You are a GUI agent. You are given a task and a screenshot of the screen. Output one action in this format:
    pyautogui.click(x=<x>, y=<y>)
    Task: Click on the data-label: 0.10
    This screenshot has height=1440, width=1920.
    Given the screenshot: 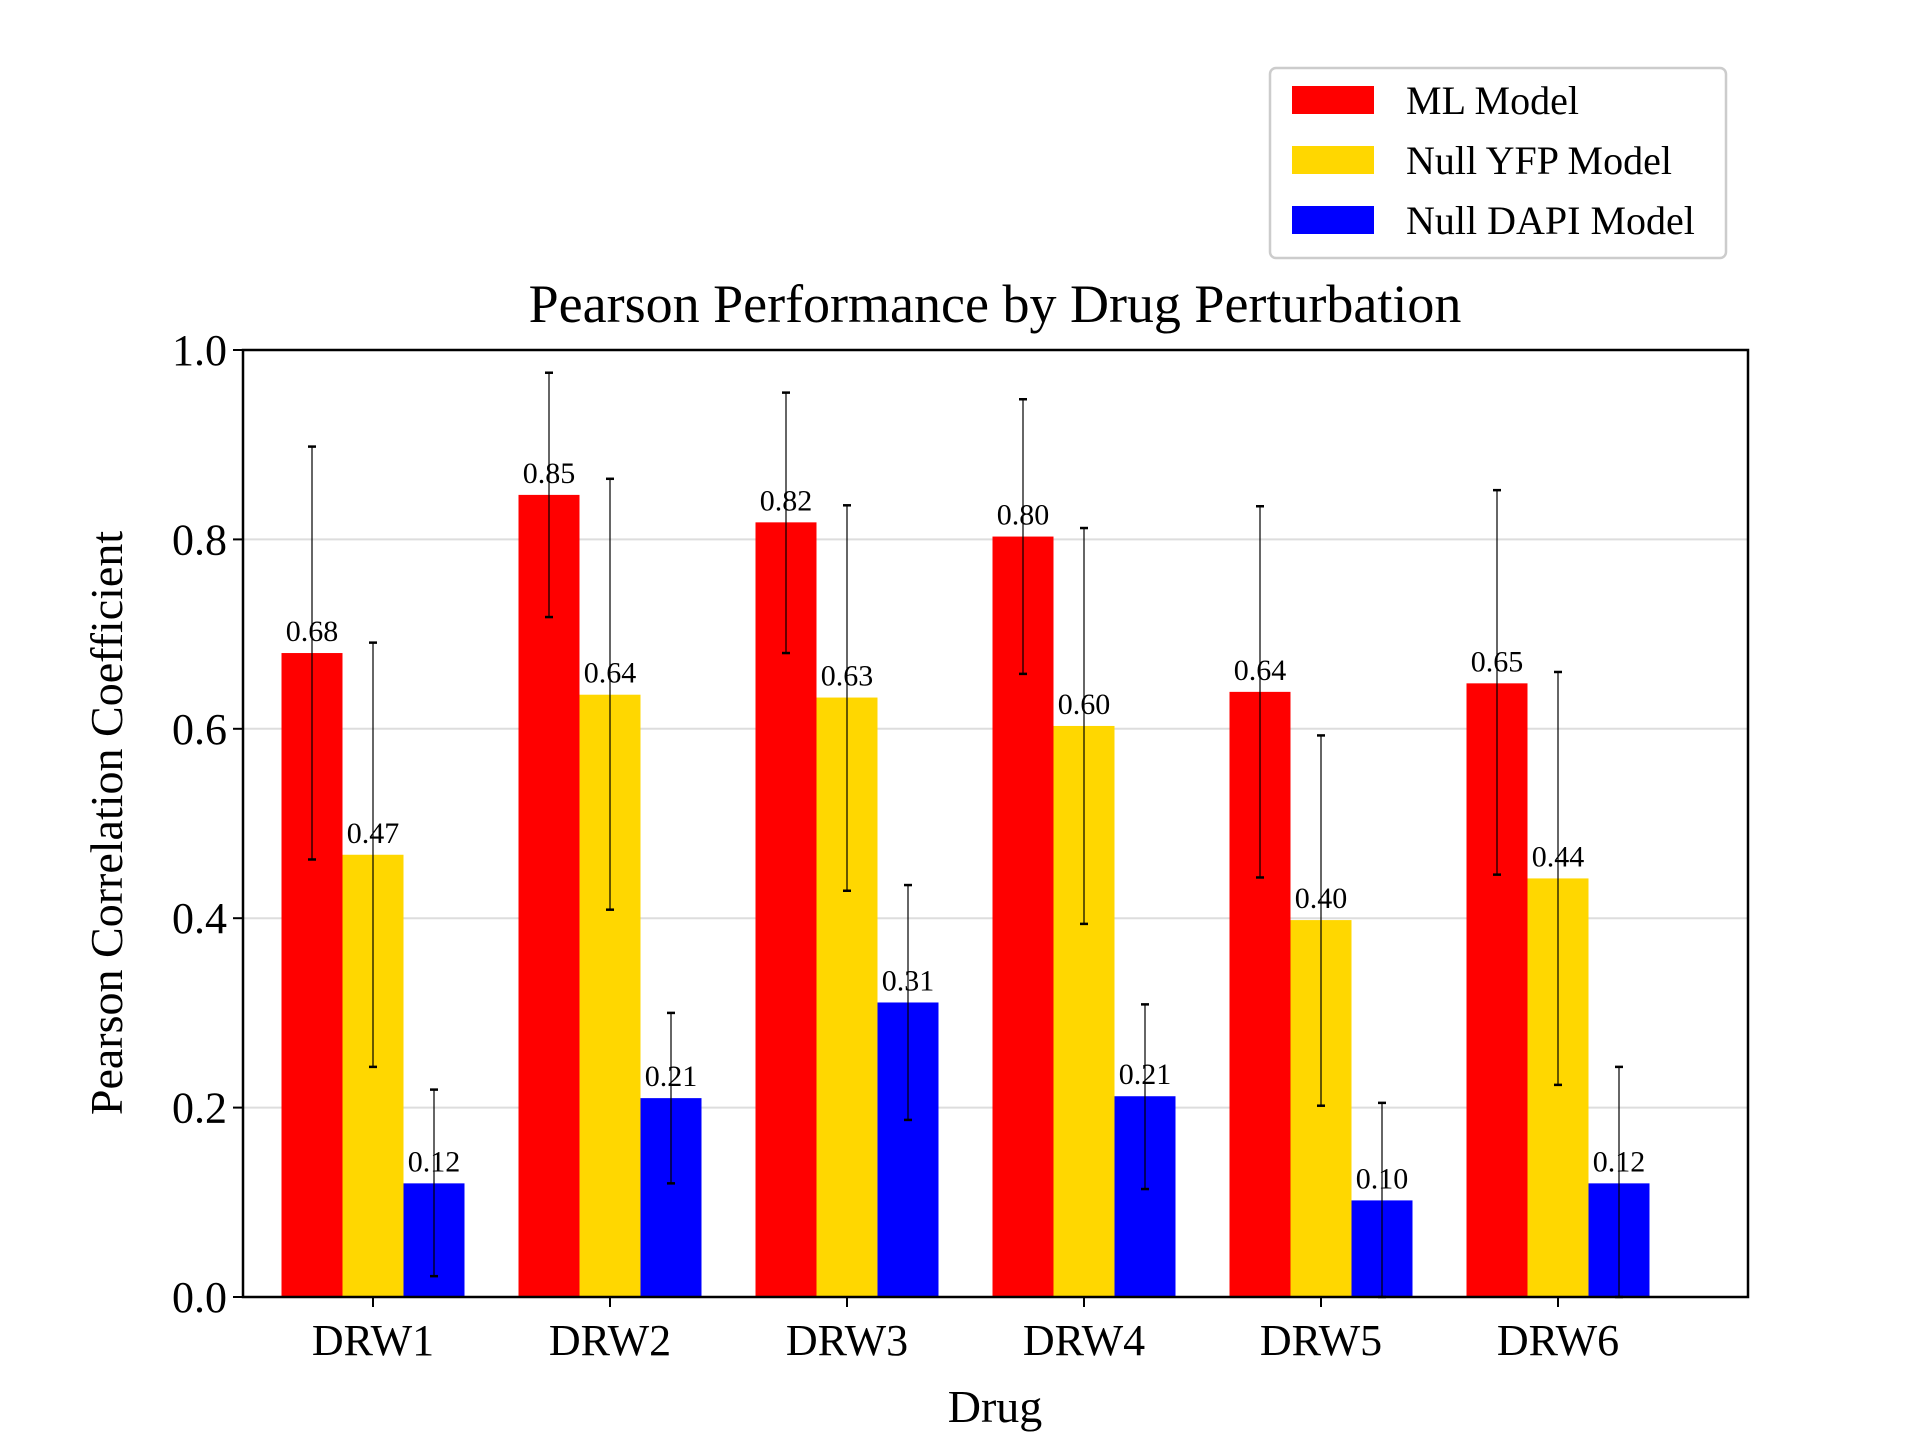 What is the action you would take?
    pyautogui.click(x=1382, y=1178)
    